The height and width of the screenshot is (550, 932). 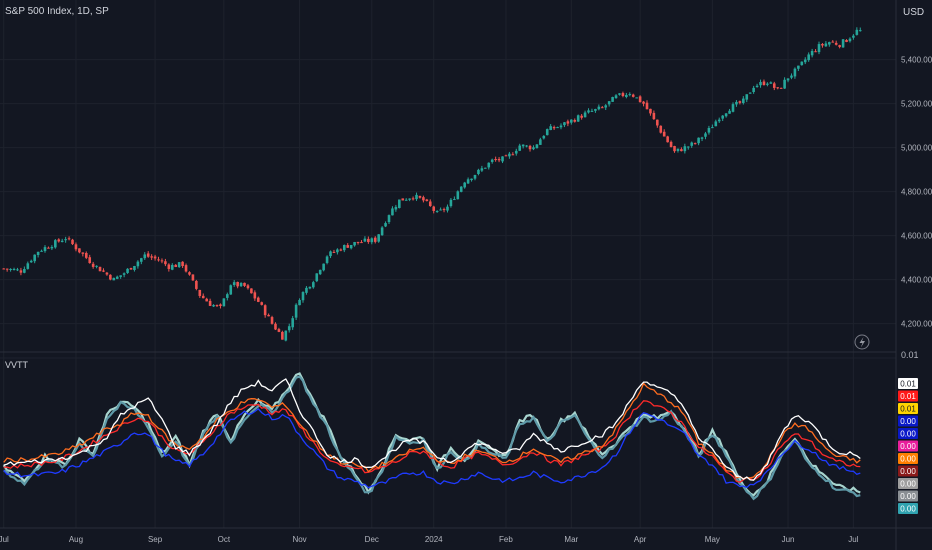 I want to click on indicator-title: VVTT, so click(x=17, y=365).